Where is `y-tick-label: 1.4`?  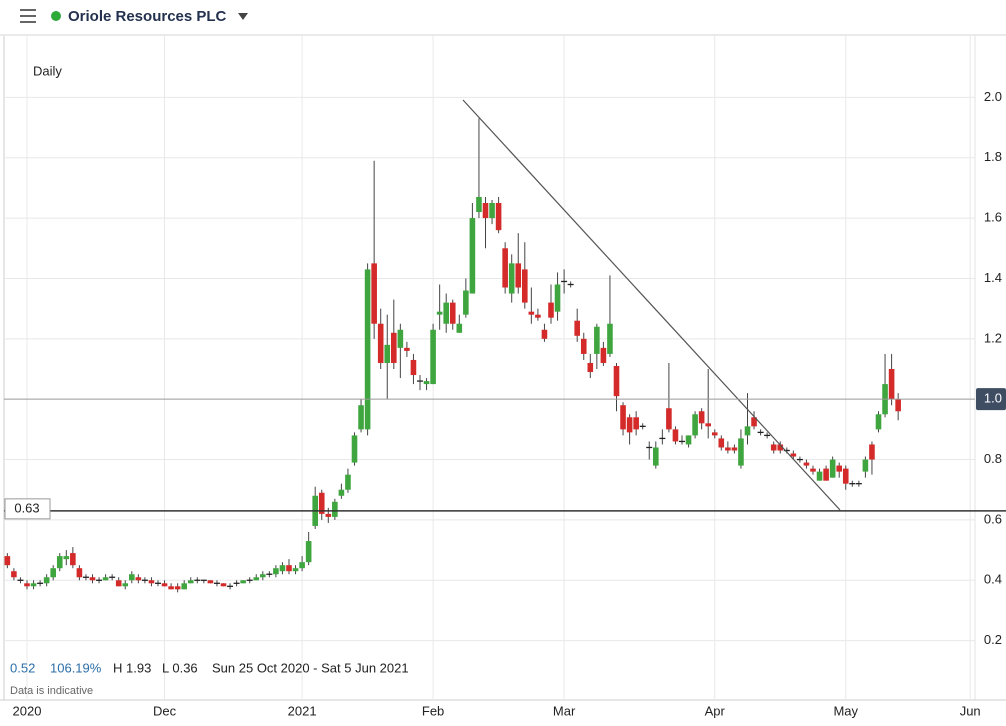 y-tick-label: 1.4 is located at coordinates (993, 277).